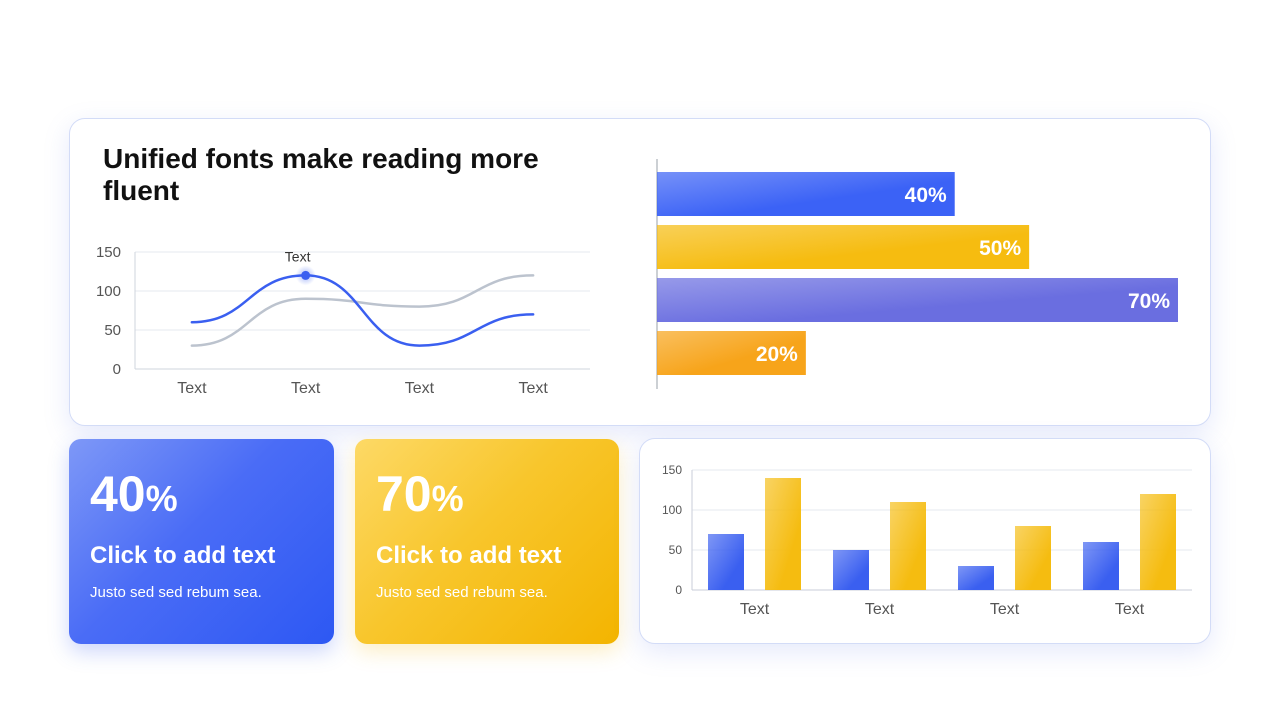 This screenshot has width=1280, height=720. I want to click on bar-value-label: 50%, so click(1000, 248).